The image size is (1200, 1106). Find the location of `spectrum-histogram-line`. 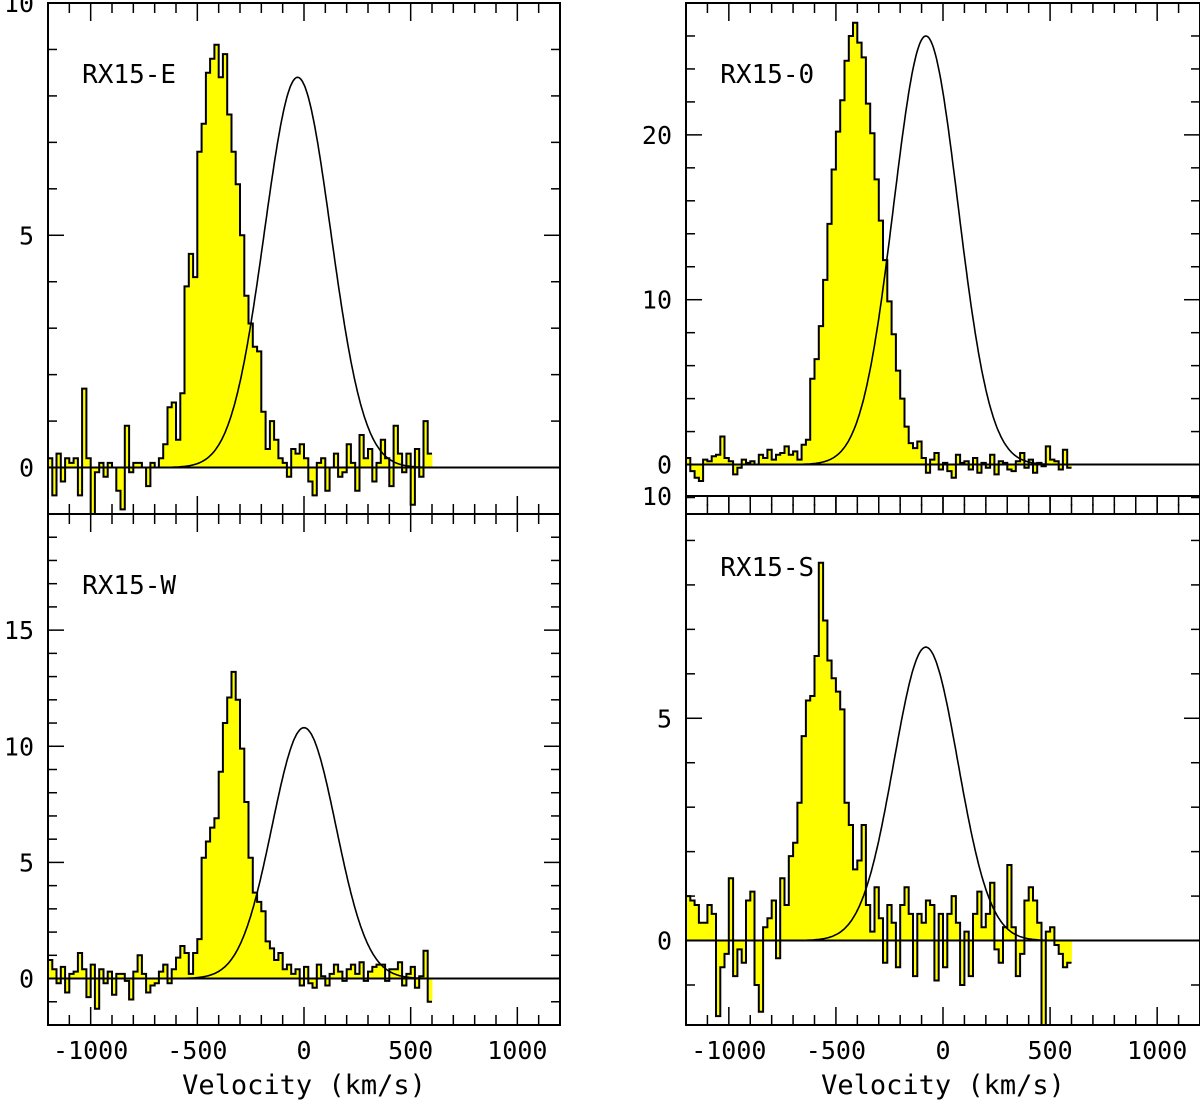

spectrum-histogram-line is located at coordinates (240, 278).